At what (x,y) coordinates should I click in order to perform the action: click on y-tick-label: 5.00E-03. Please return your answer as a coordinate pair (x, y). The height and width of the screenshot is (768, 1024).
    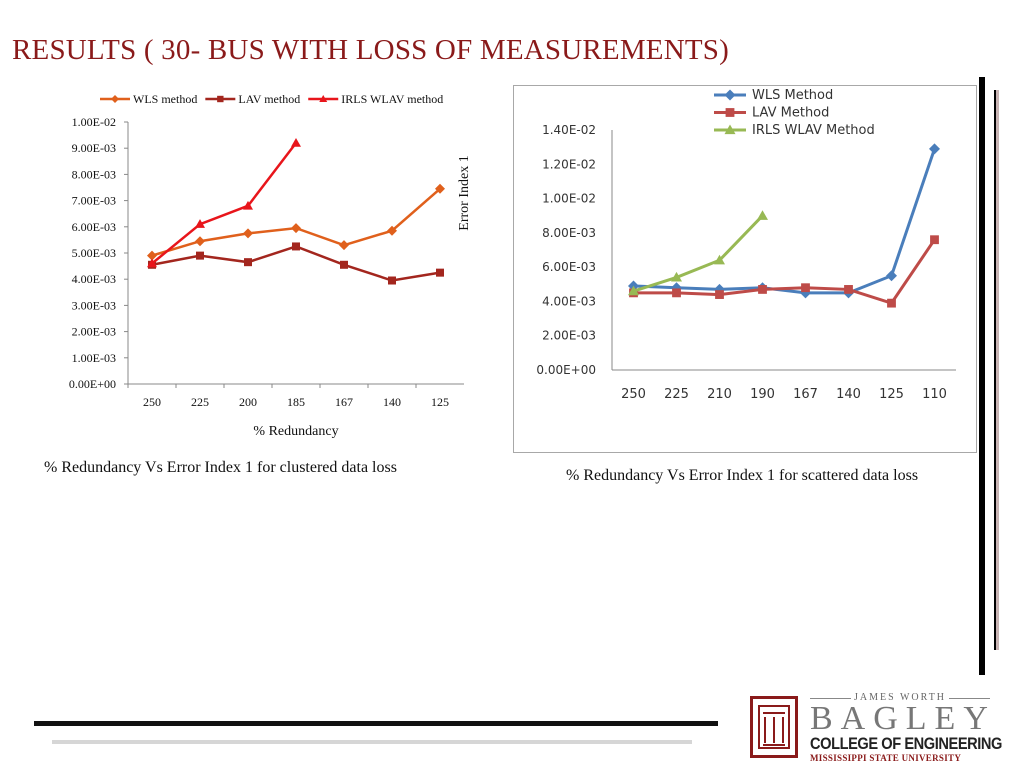
    Looking at the image, I should click on (94, 253).